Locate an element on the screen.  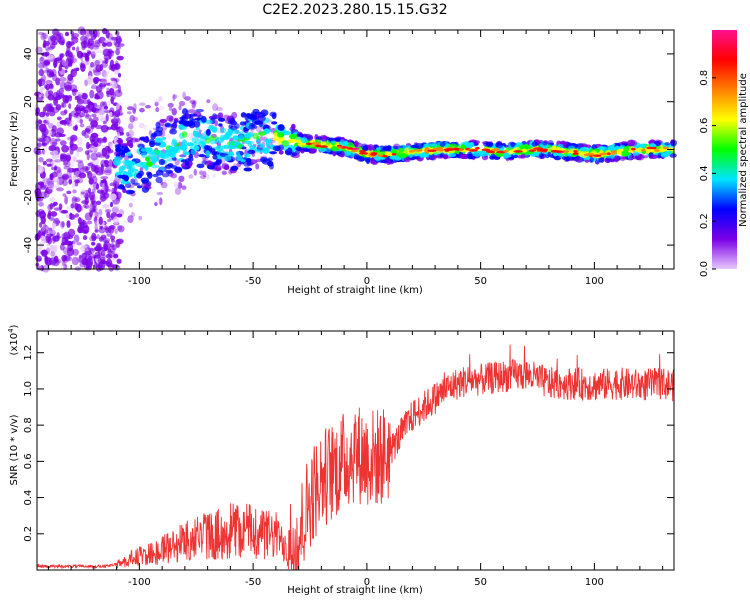
colorbar-label: Normalized spectral amplitude is located at coordinates (743, 150).